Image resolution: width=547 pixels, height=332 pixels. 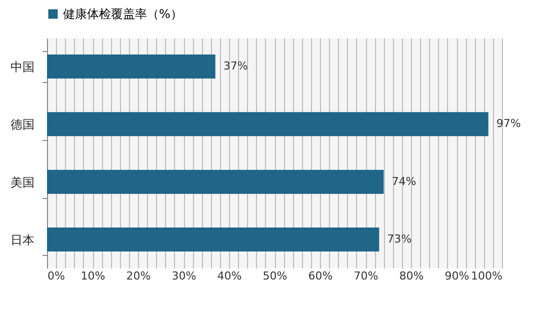 I want to click on x-tick-label: 40%, so click(x=229, y=276).